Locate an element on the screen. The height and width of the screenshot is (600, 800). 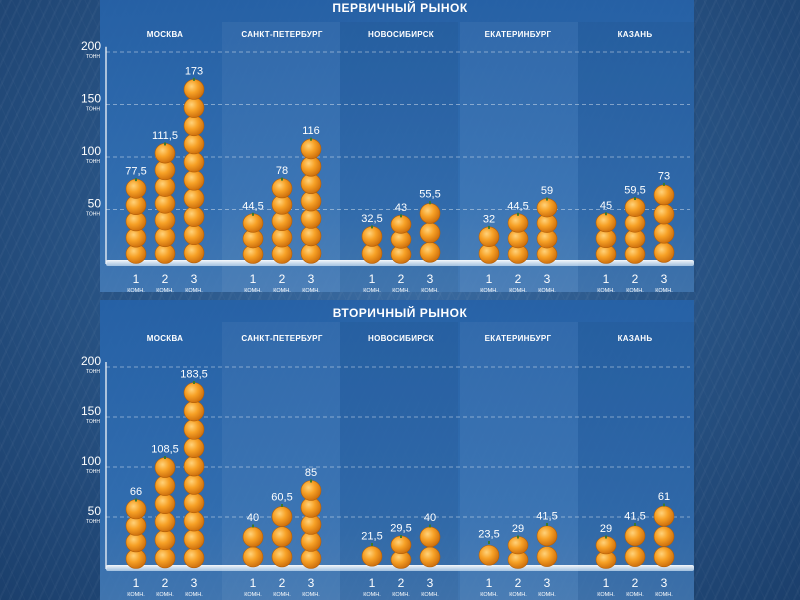
y-tick-label: 100 is located at coordinates (91, 151).